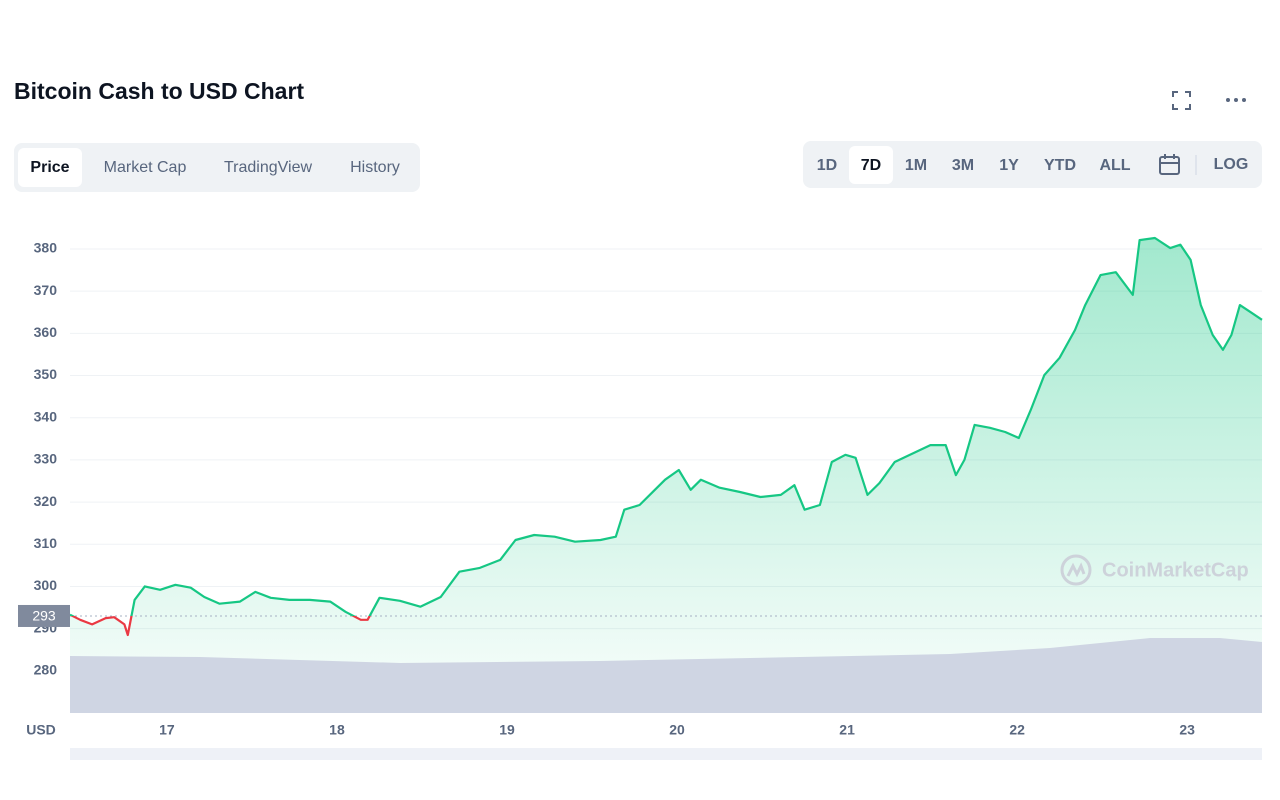  Describe the element at coordinates (46, 501) in the screenshot. I see `y-tick-label: 320` at that location.